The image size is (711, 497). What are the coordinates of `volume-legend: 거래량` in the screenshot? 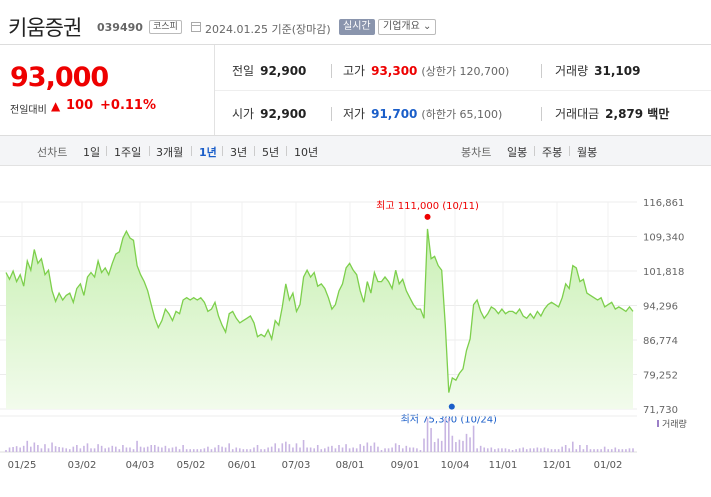 It's located at (674, 424).